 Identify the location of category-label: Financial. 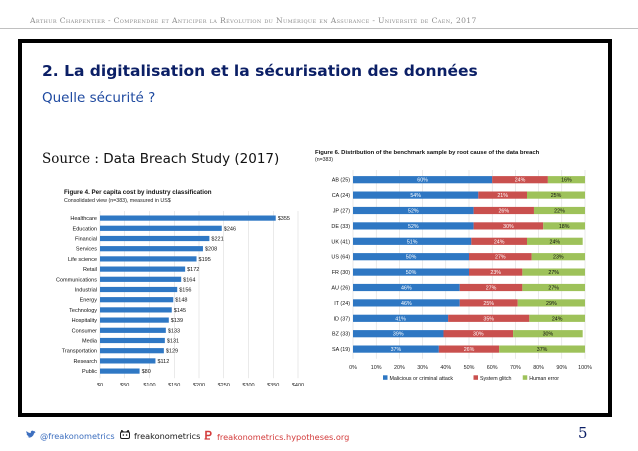
(86, 240).